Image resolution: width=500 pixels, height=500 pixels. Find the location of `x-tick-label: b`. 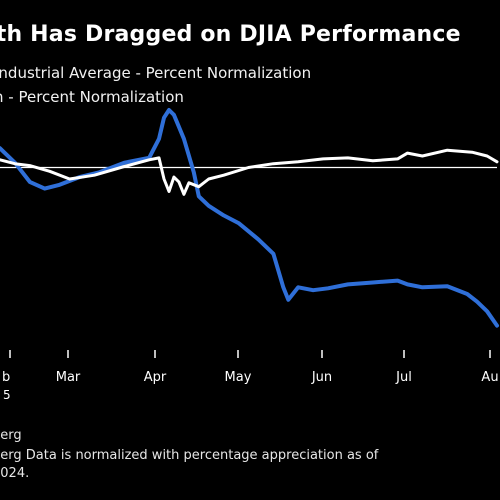

x-tick-label: b is located at coordinates (6, 377).